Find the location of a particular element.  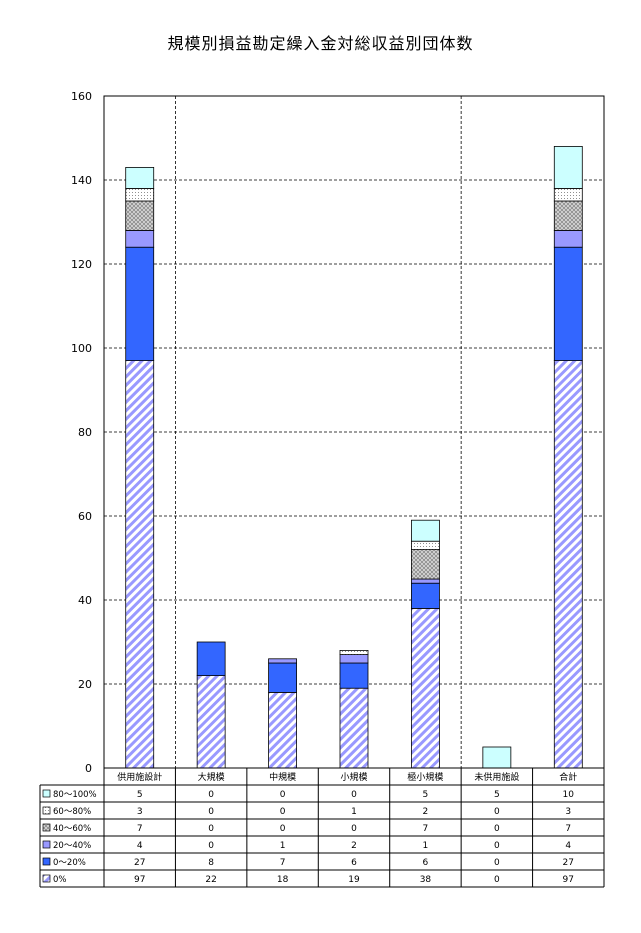

legend-label: 60～80% is located at coordinates (72, 812).